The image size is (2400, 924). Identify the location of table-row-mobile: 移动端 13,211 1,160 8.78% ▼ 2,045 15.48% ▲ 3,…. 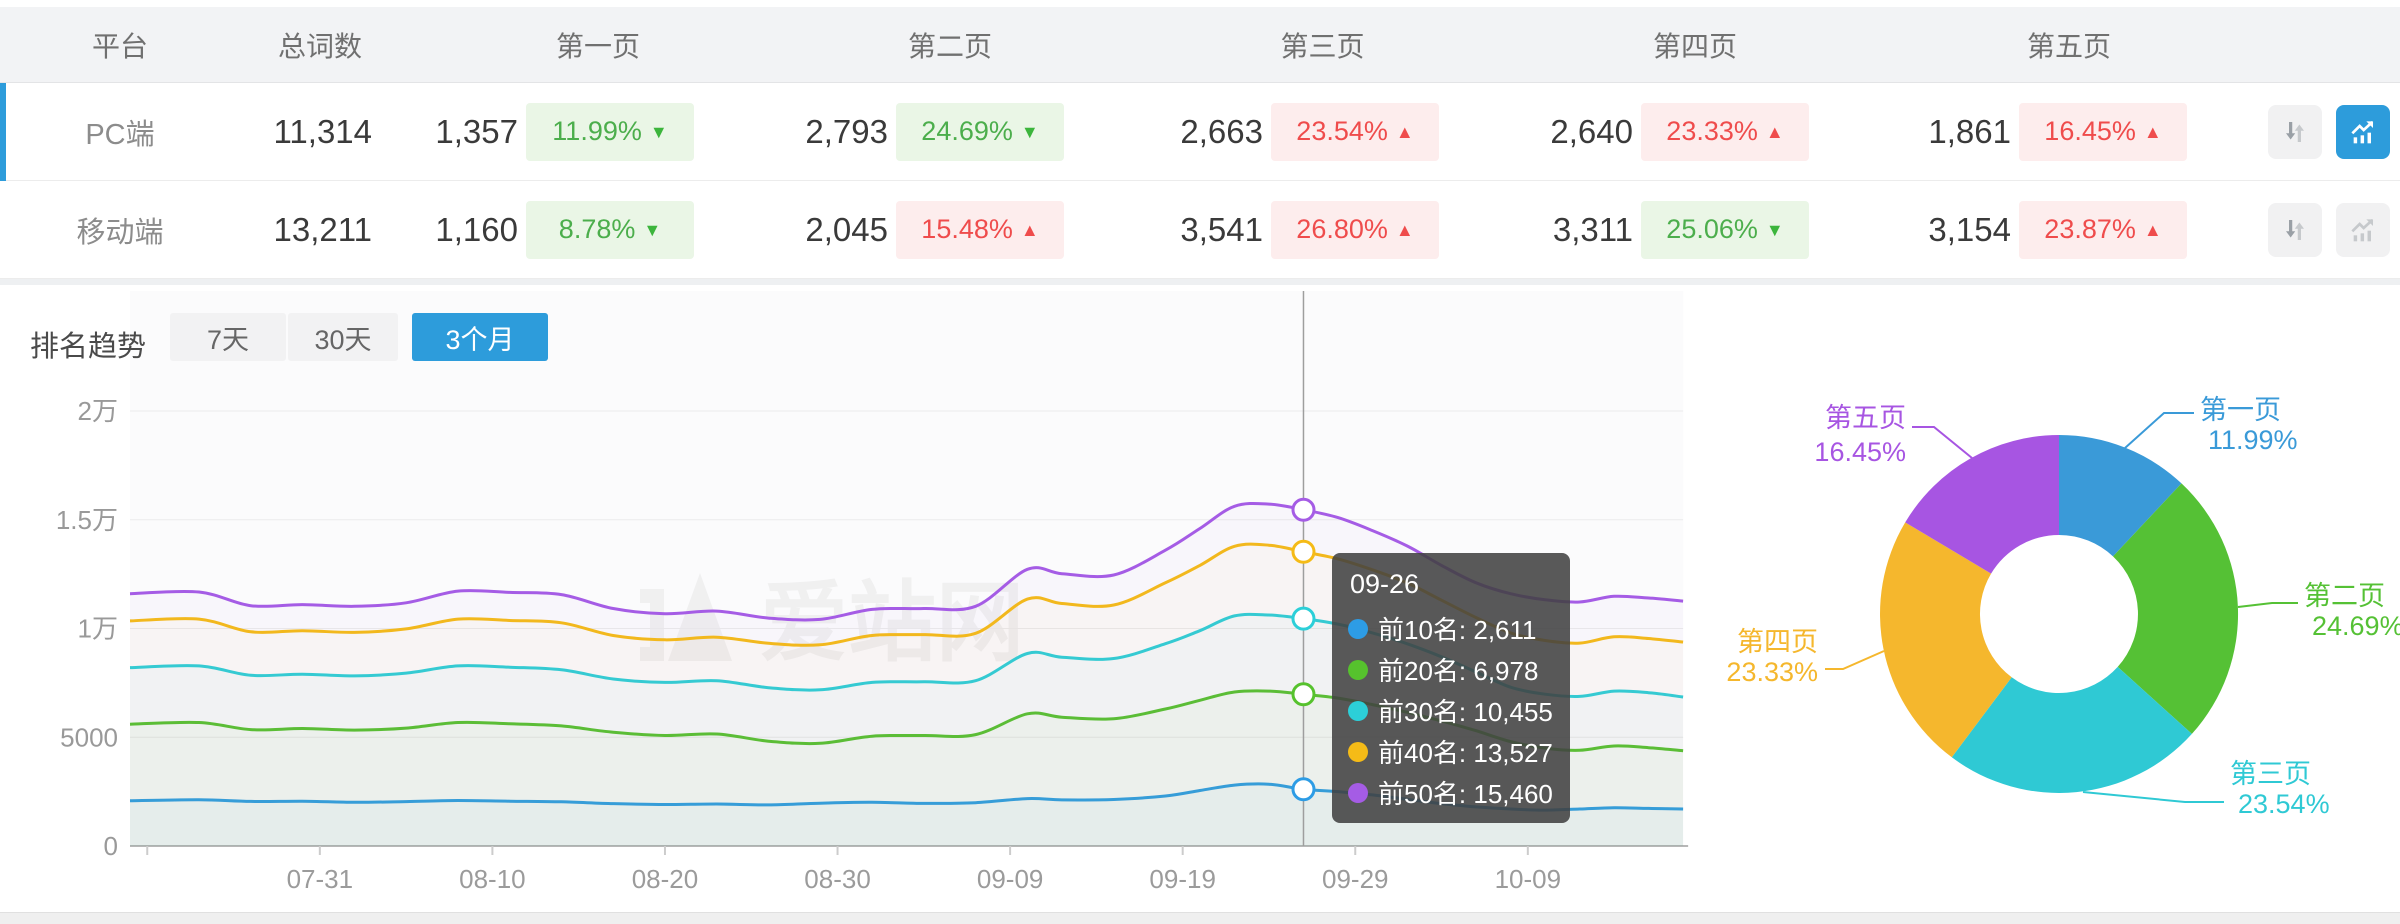
(1200, 230).